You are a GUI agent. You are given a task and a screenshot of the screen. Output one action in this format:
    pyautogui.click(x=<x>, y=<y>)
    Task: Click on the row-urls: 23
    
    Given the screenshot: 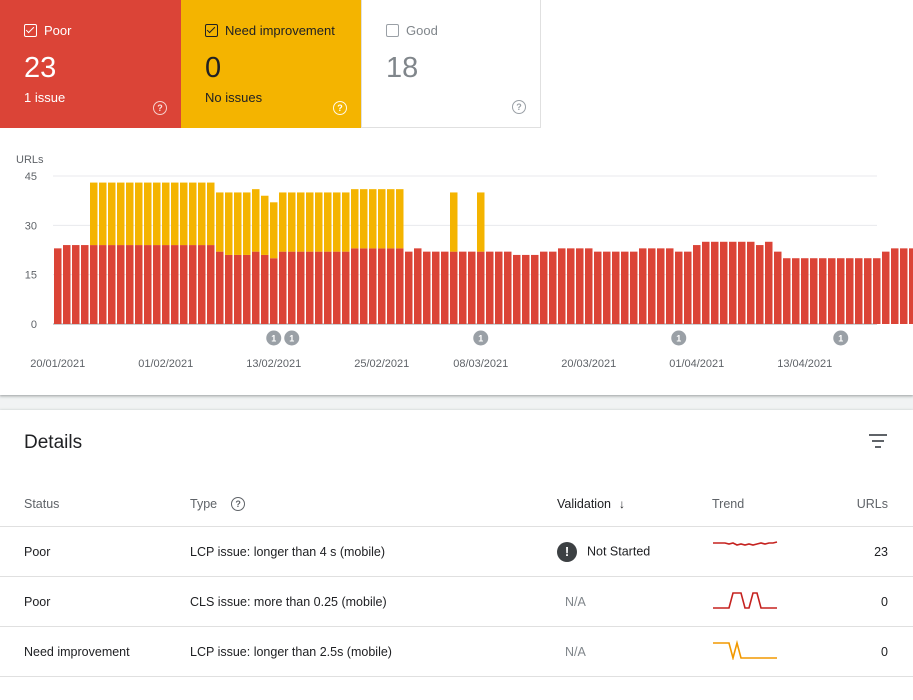 What is the action you would take?
    pyautogui.click(x=862, y=551)
    